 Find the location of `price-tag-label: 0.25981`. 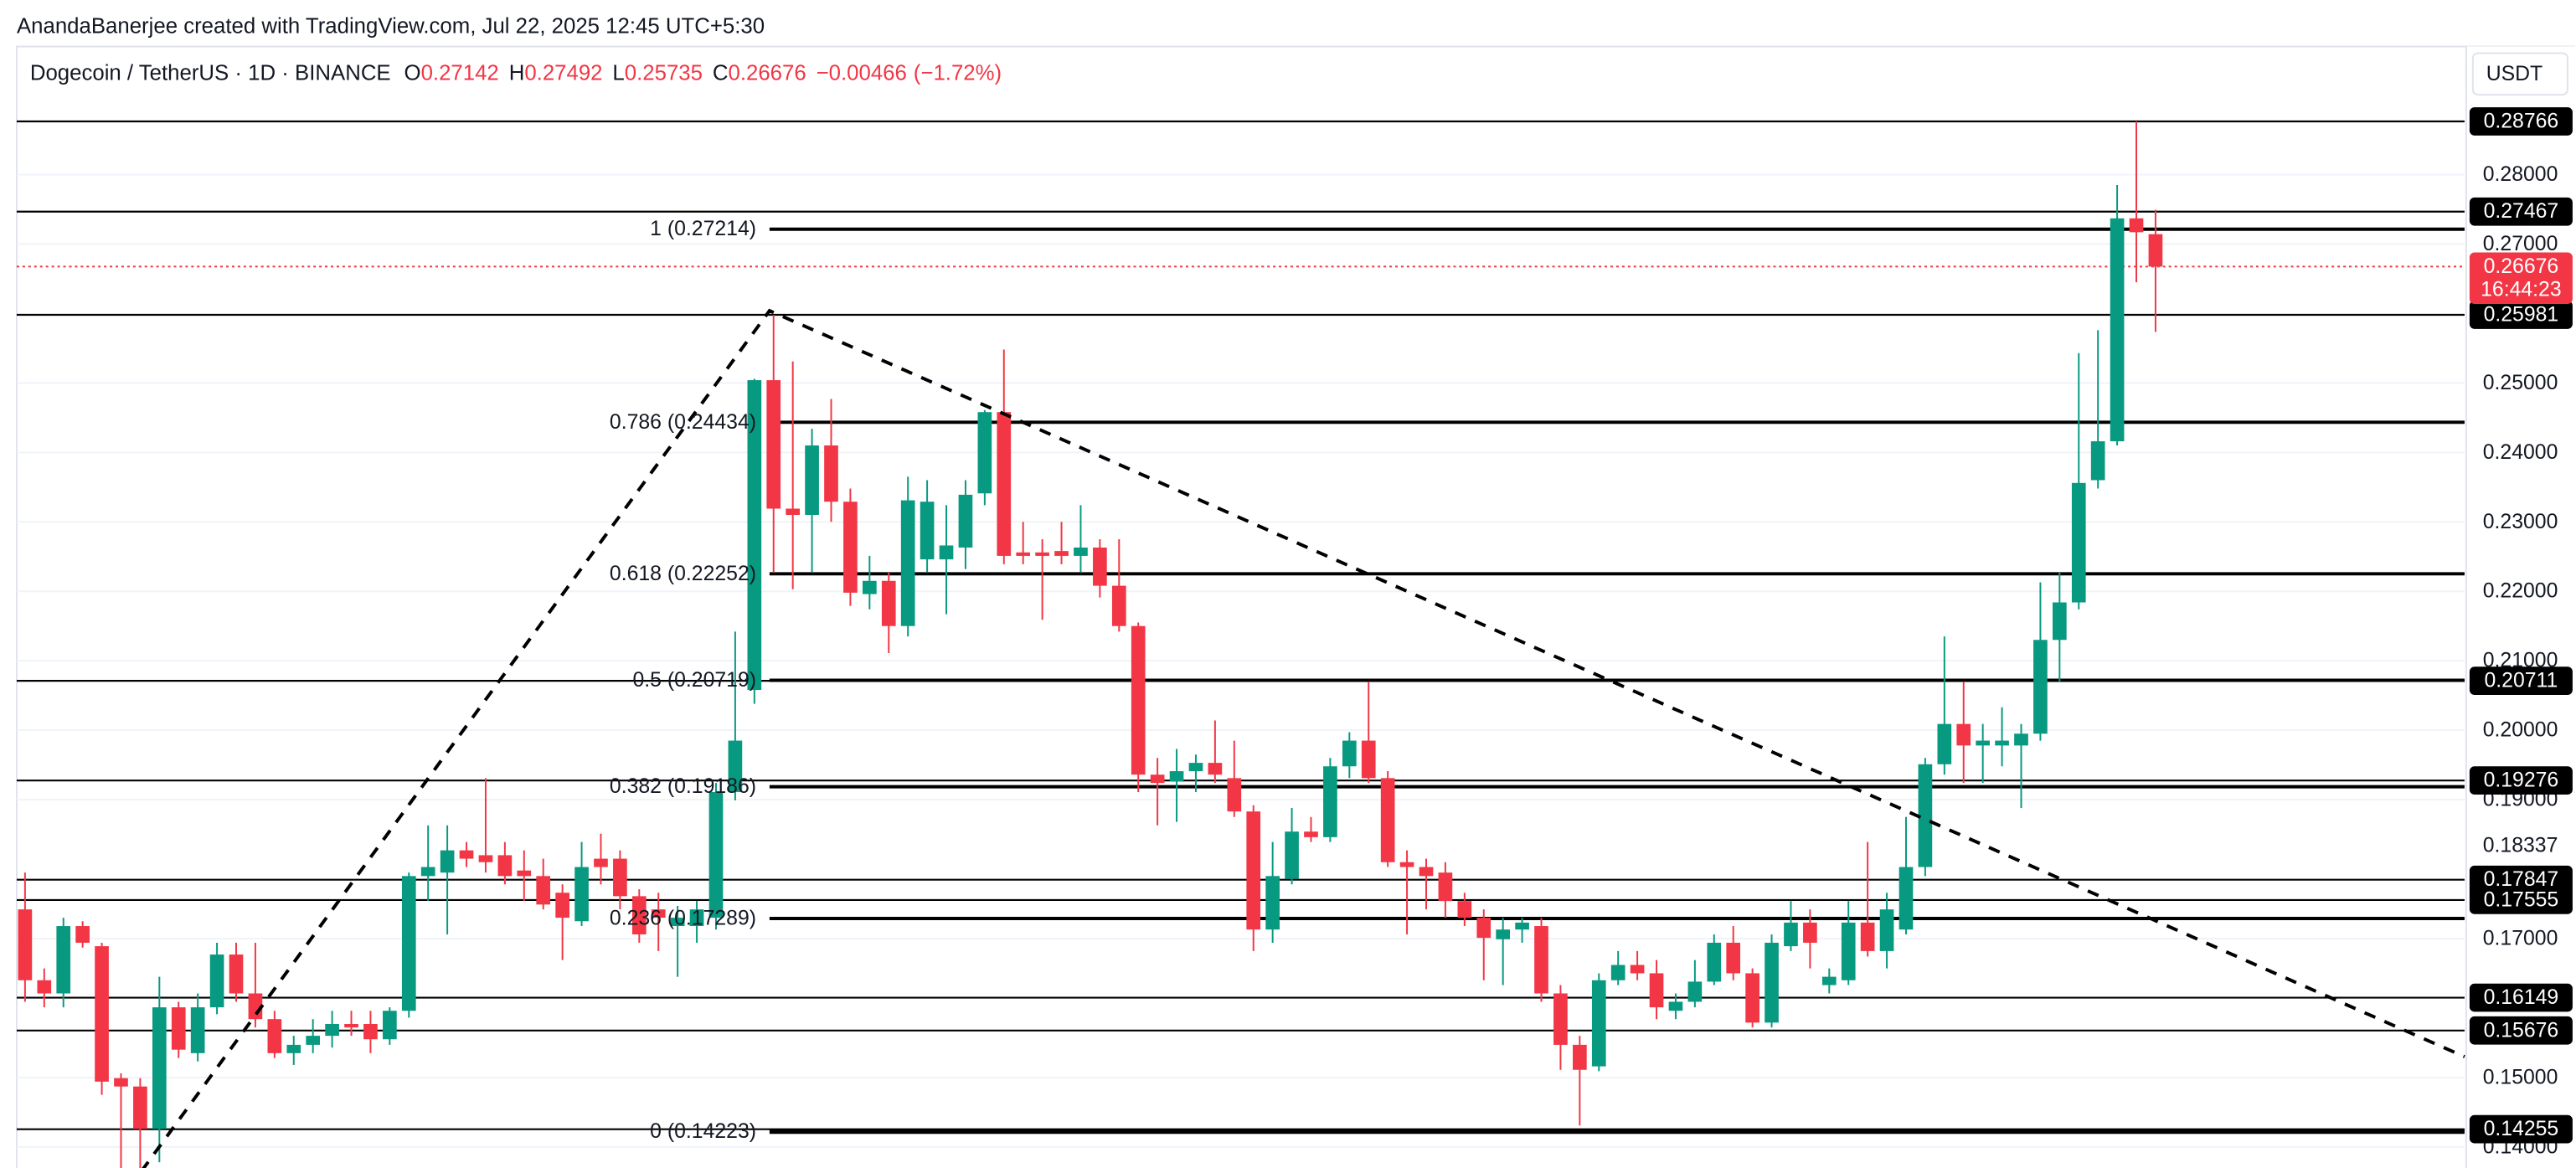

price-tag-label: 0.25981 is located at coordinates (2521, 315).